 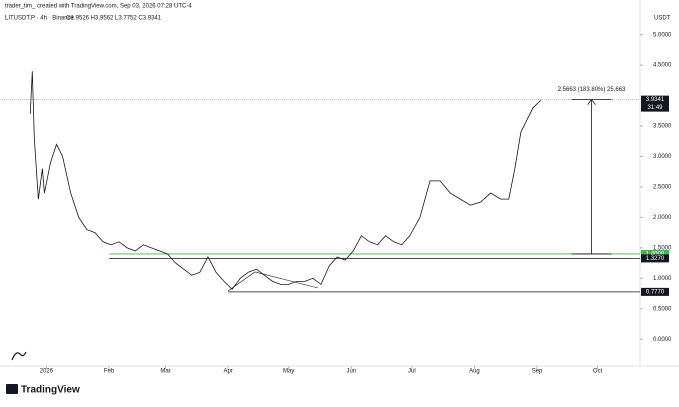 I want to click on x-tick-label: May, so click(x=288, y=372).